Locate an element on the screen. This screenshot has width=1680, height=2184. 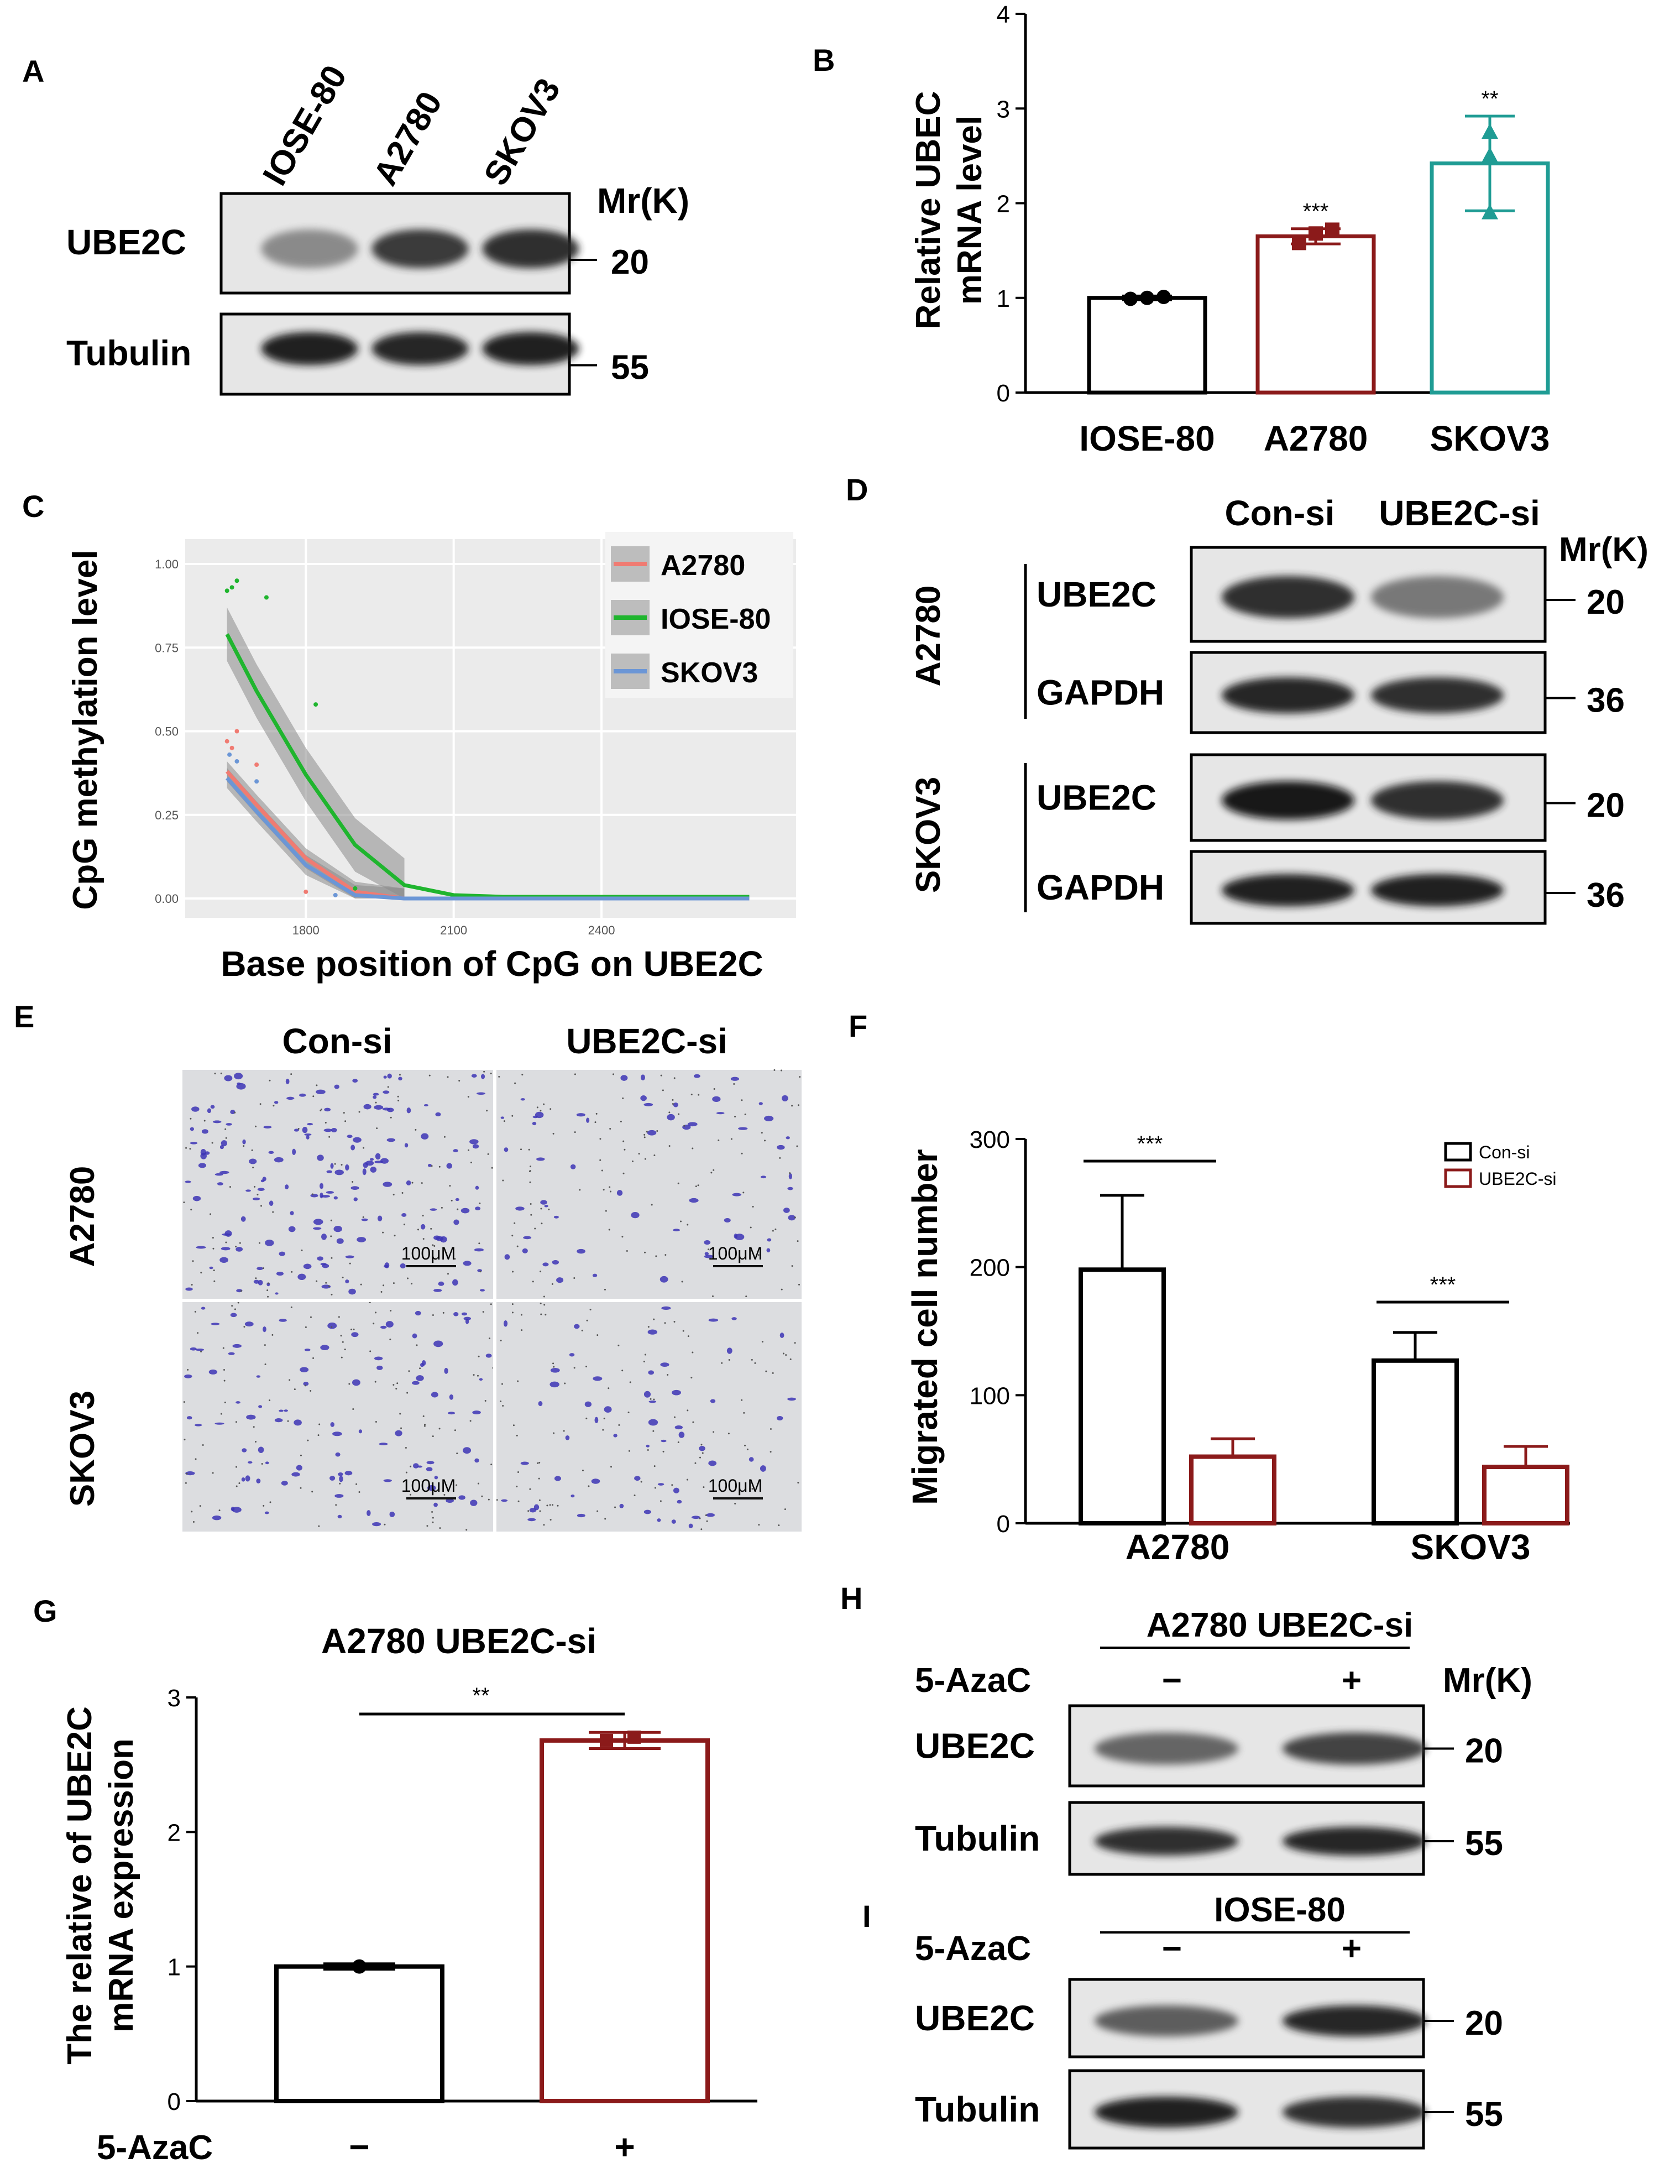
chart-g-title: A2780 UBE2C-si is located at coordinates (458, 1641).